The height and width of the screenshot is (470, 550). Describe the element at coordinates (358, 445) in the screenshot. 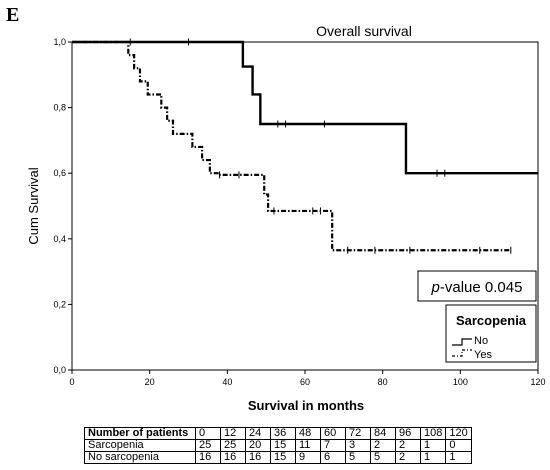

I see `risk-table-cell: 3` at that location.